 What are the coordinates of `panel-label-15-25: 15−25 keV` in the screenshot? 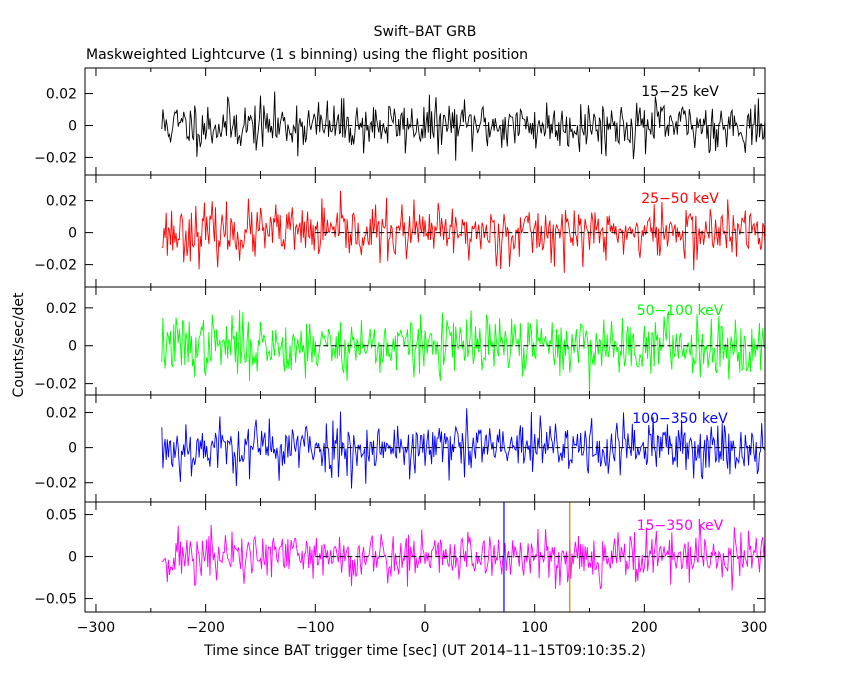 It's located at (680, 92).